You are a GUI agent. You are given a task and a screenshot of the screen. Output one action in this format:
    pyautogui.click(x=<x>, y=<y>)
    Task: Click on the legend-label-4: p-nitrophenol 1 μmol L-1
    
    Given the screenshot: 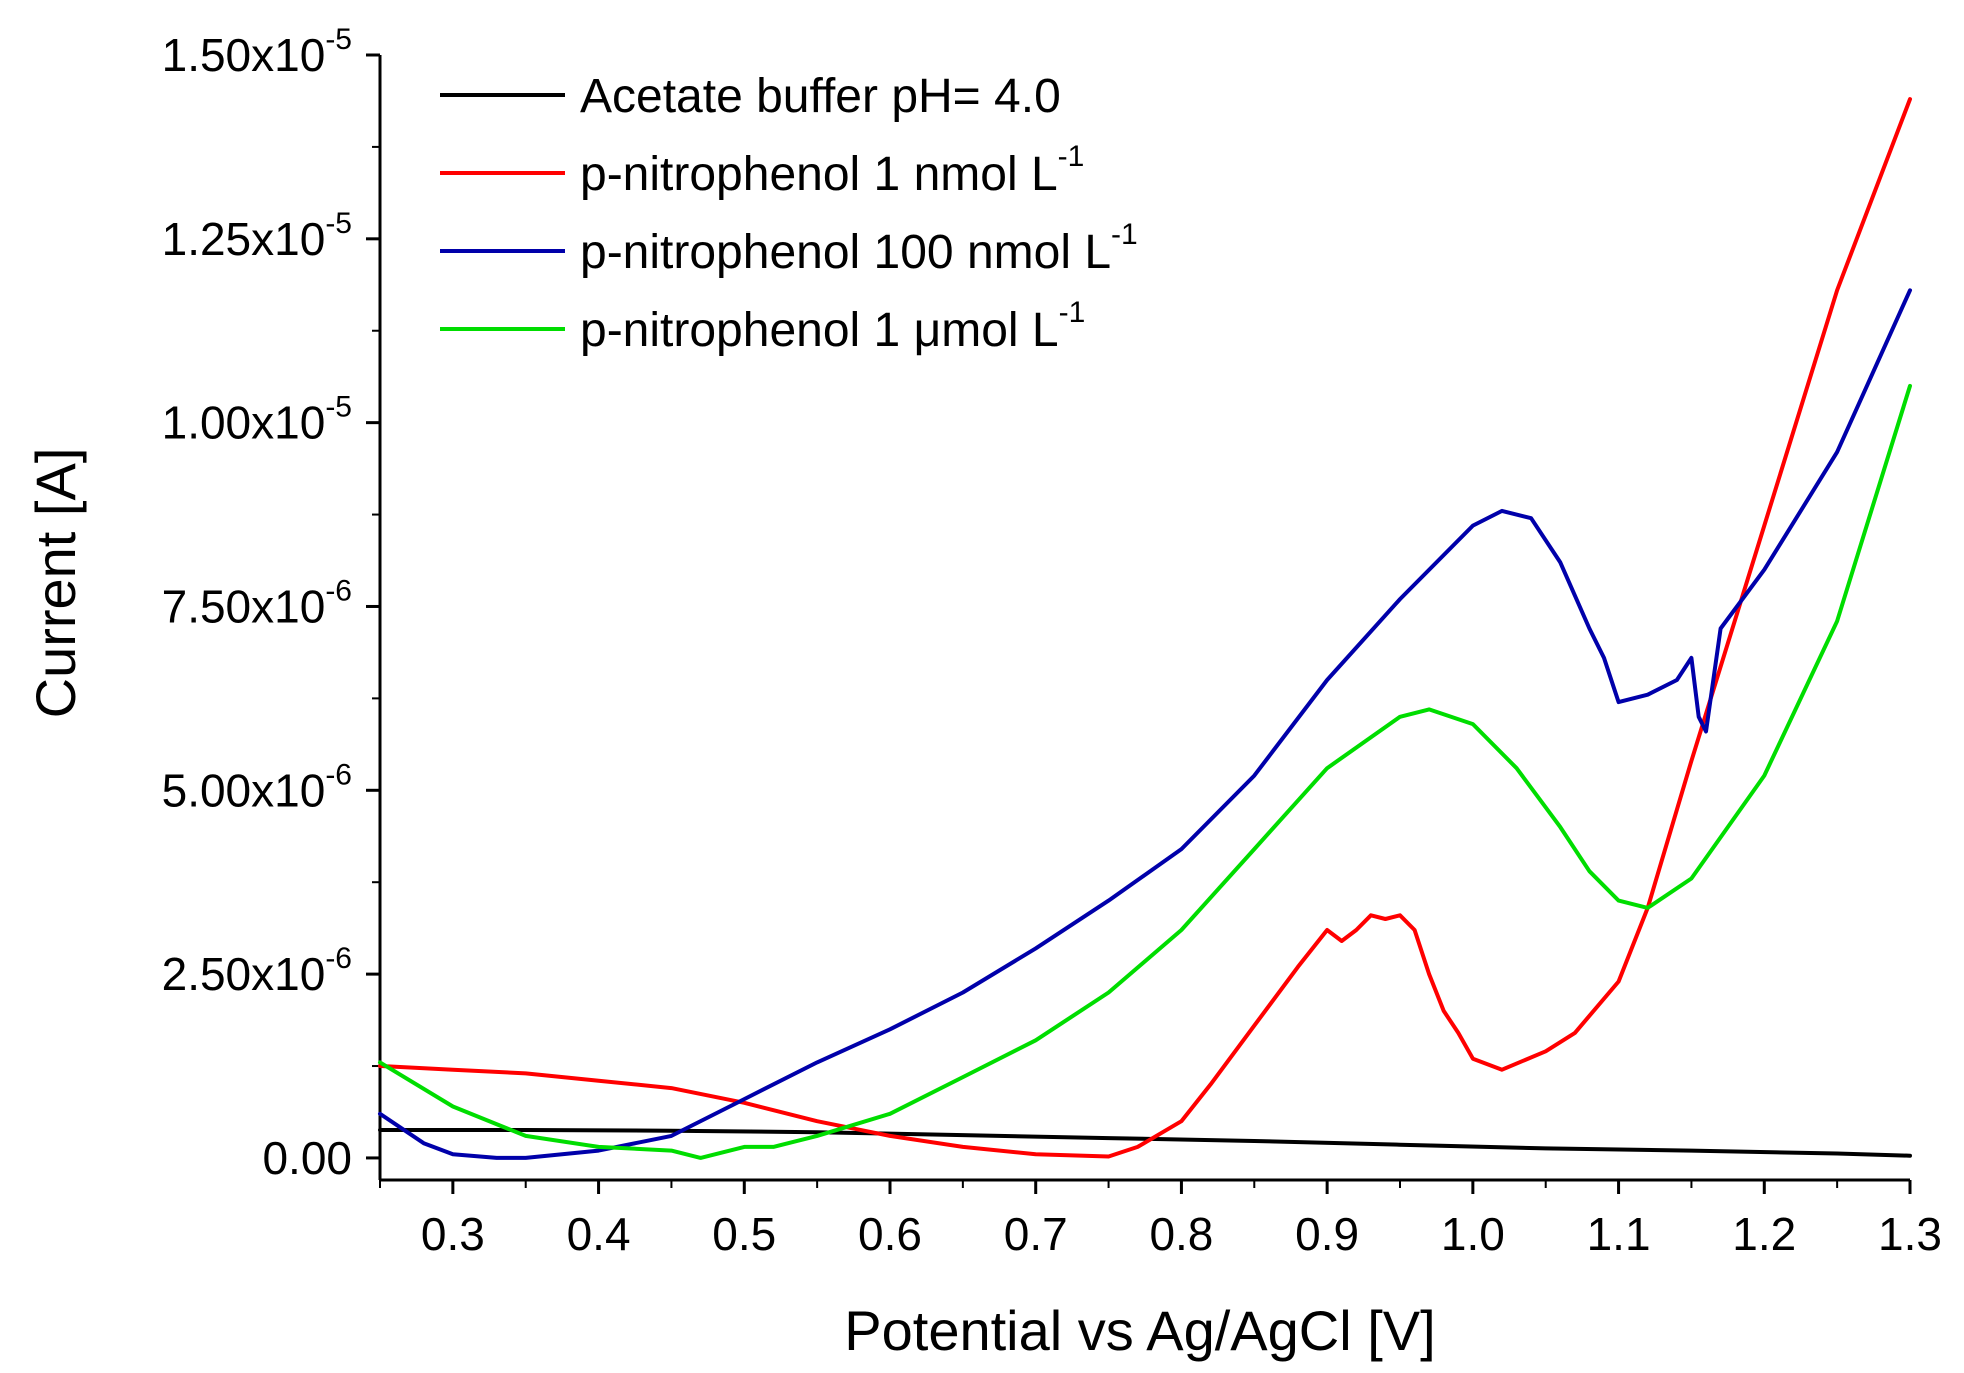 What is the action you would take?
    pyautogui.click(x=832, y=326)
    